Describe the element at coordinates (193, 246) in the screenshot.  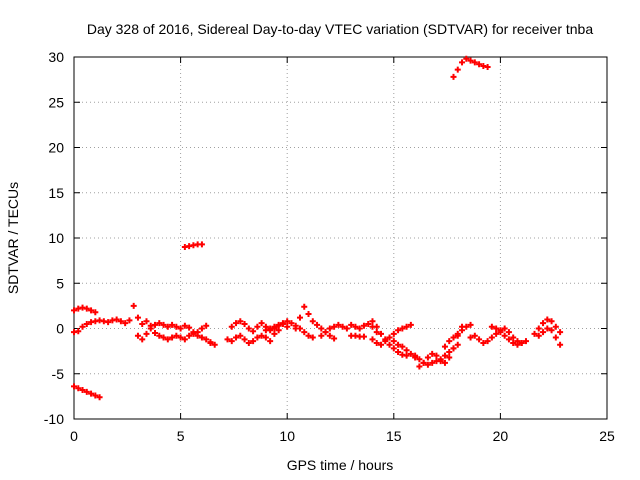
I see `series-isolated-5-6h` at that location.